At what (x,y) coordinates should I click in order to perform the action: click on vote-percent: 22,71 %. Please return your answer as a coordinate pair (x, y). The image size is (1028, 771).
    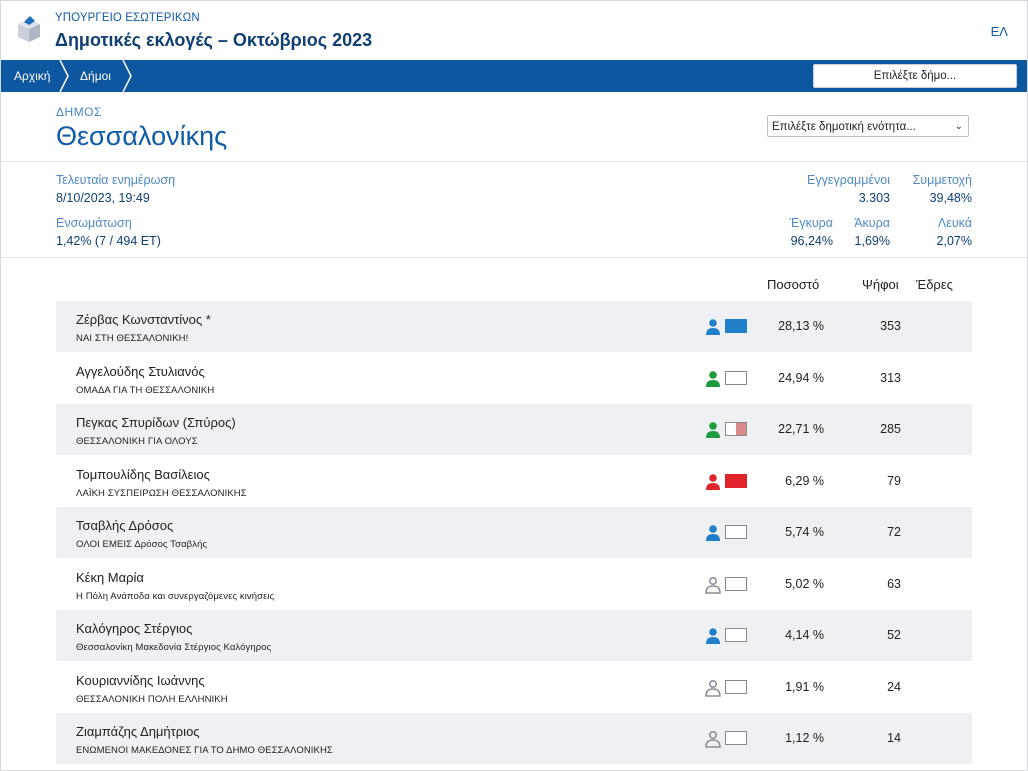
    Looking at the image, I should click on (801, 429).